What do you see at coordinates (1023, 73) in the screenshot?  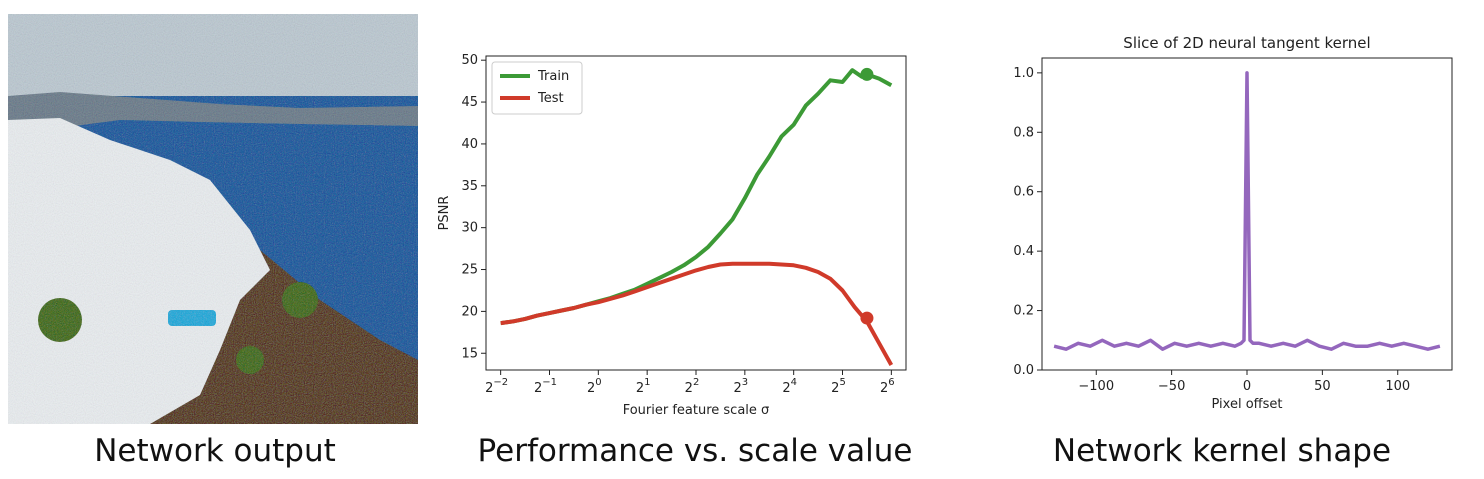 I see `y-tick-label: 1.0` at bounding box center [1023, 73].